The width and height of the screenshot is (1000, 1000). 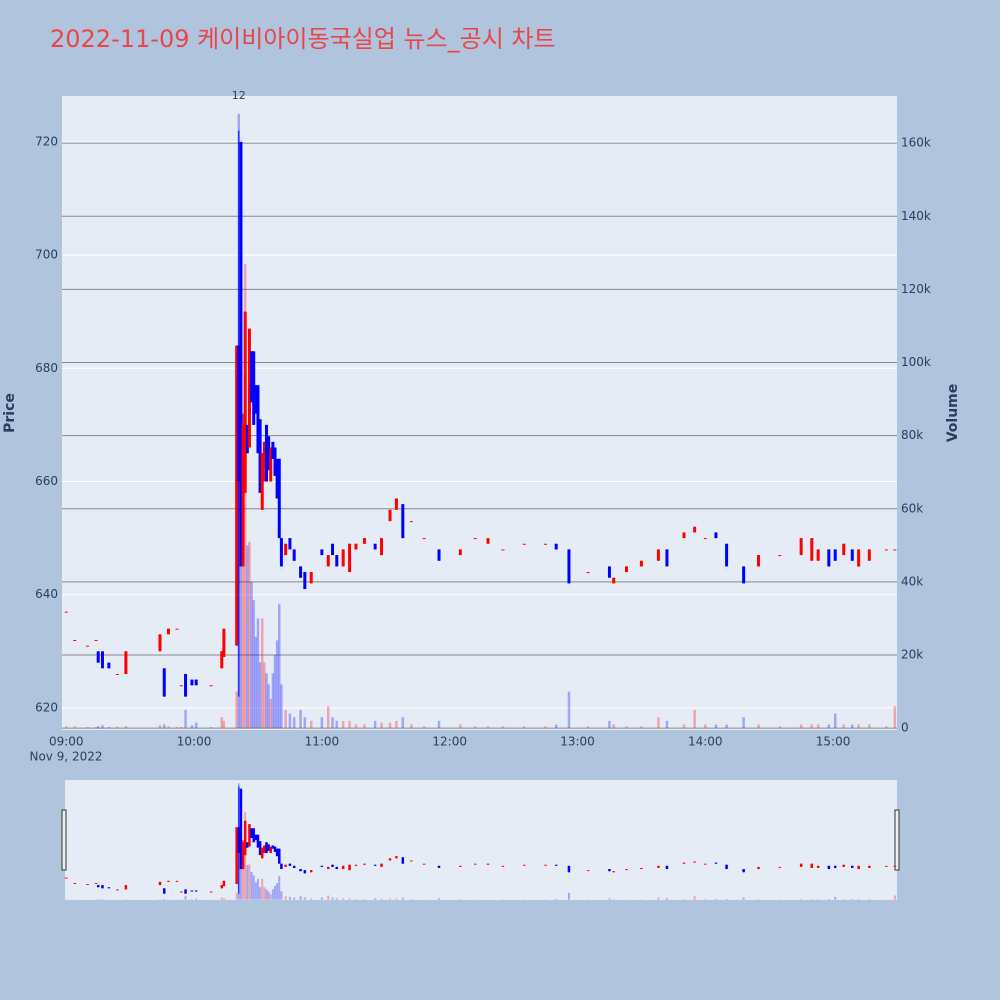 What do you see at coordinates (64, 840) in the screenshot?
I see `range-handle-left` at bounding box center [64, 840].